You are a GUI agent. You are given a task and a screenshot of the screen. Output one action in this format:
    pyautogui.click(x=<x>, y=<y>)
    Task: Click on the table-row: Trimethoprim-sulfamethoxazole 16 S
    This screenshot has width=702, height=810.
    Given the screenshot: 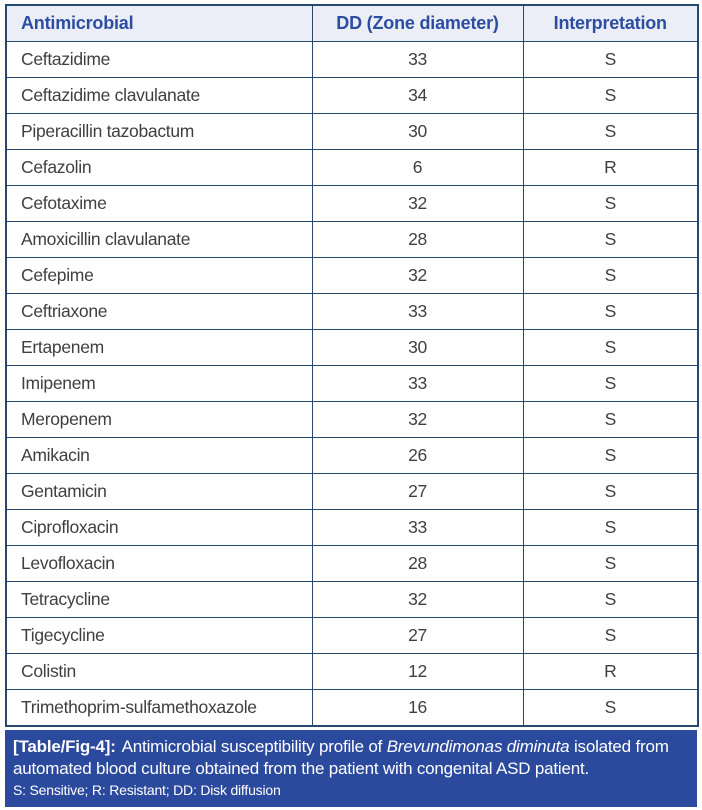 What is the action you would take?
    pyautogui.click(x=352, y=708)
    